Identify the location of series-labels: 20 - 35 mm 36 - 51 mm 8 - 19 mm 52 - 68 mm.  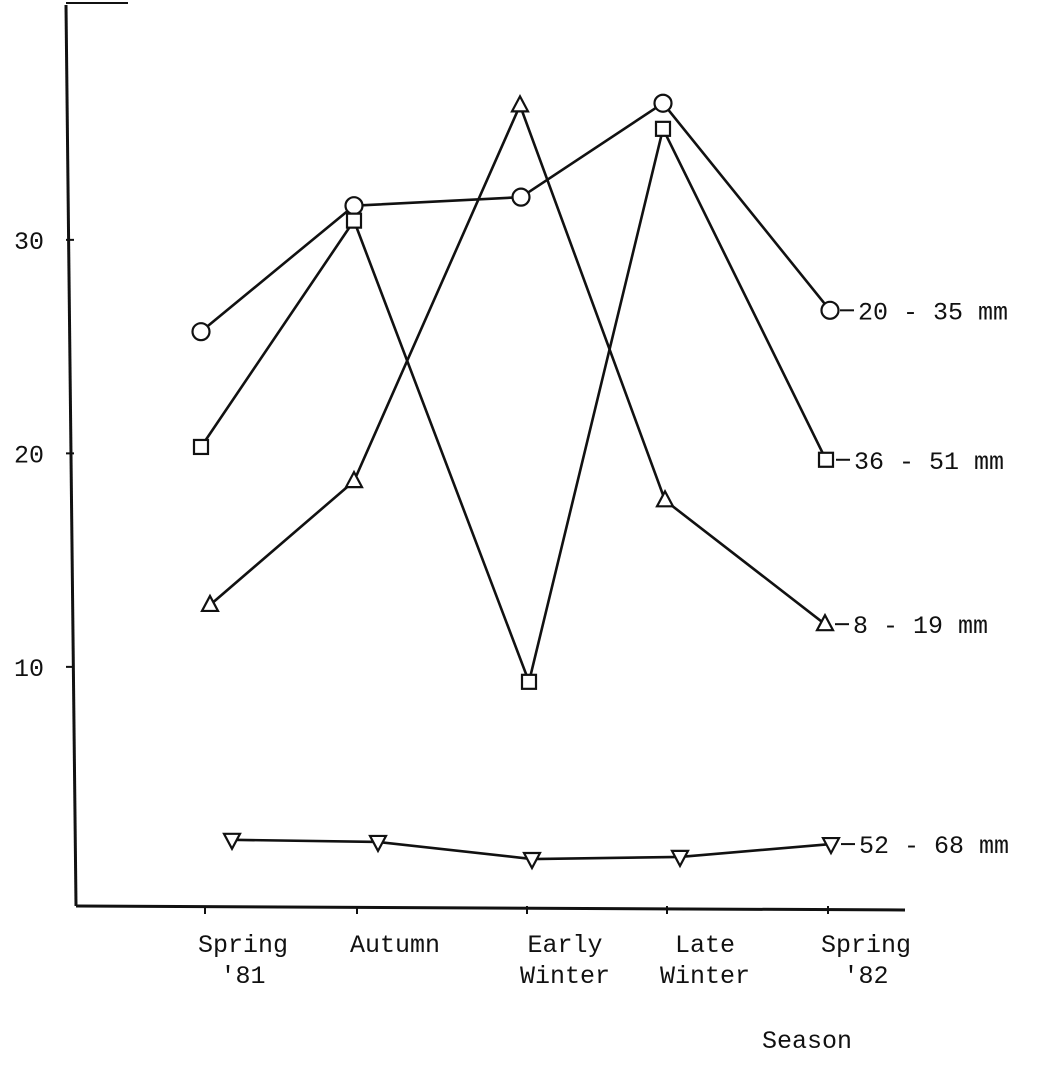
(922, 579).